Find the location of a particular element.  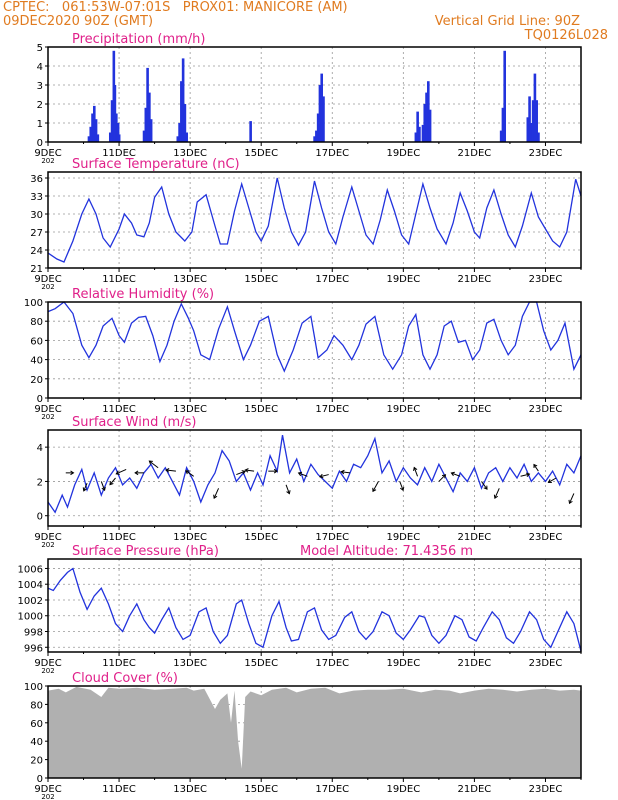

y-tick-label: 36 is located at coordinates (36, 179).